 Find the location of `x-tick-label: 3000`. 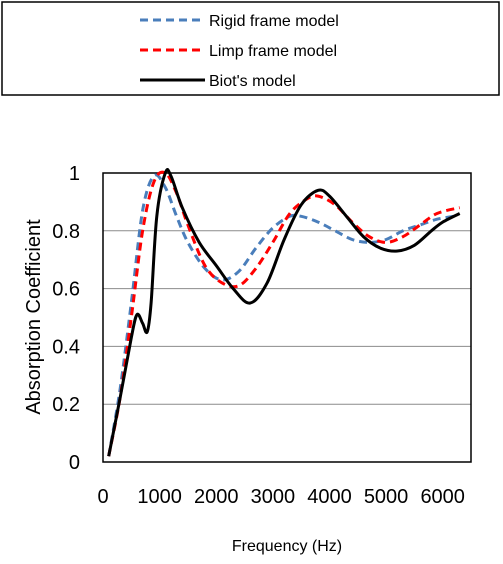

x-tick-label: 3000 is located at coordinates (273, 497).